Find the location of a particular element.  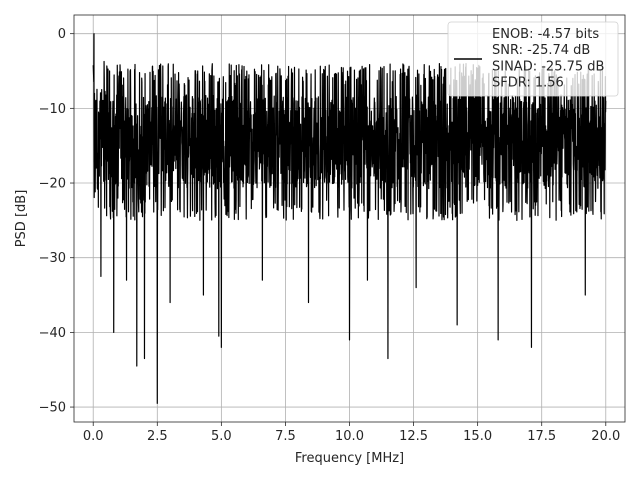

x-axis-label: Frequency [MHz] is located at coordinates (349, 458).